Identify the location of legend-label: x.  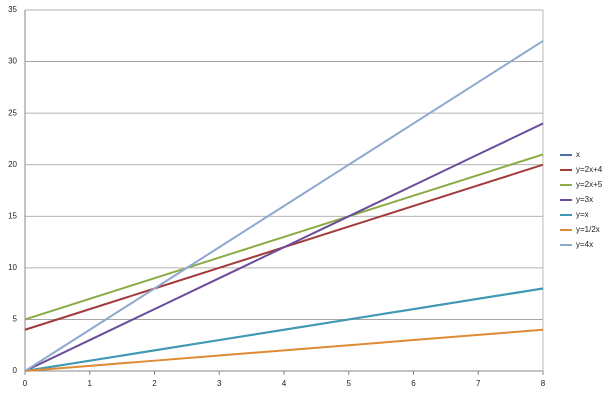
(578, 154).